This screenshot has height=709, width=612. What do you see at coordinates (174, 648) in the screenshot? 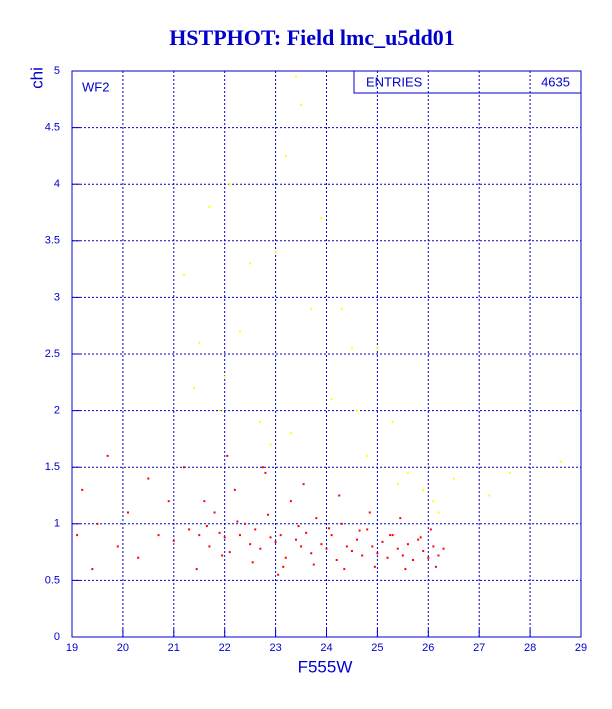
I see `x-tick-label: 21` at bounding box center [174, 648].